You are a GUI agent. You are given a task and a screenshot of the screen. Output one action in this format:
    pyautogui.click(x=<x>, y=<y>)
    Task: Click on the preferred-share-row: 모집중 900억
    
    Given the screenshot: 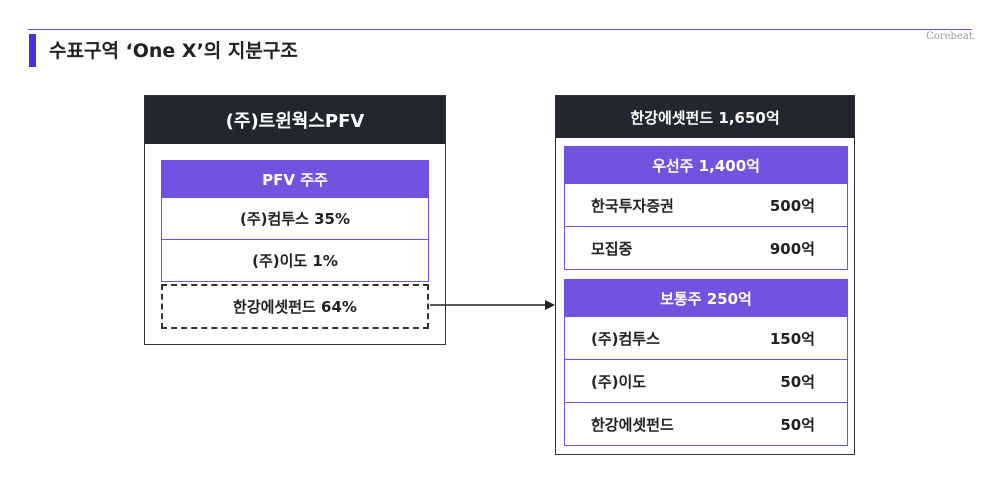 What is the action you would take?
    pyautogui.click(x=706, y=248)
    